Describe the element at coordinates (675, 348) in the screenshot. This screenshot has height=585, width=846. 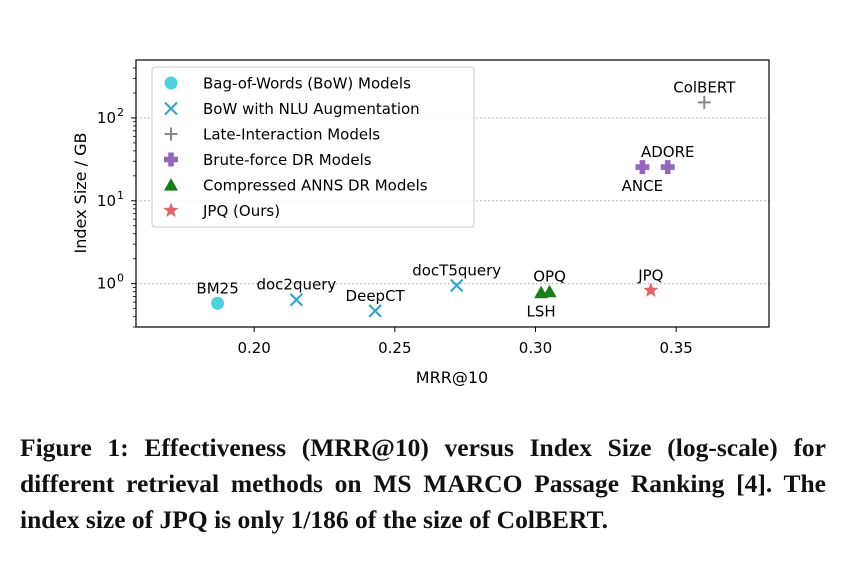
I see `x-tick-label: 0.35` at that location.